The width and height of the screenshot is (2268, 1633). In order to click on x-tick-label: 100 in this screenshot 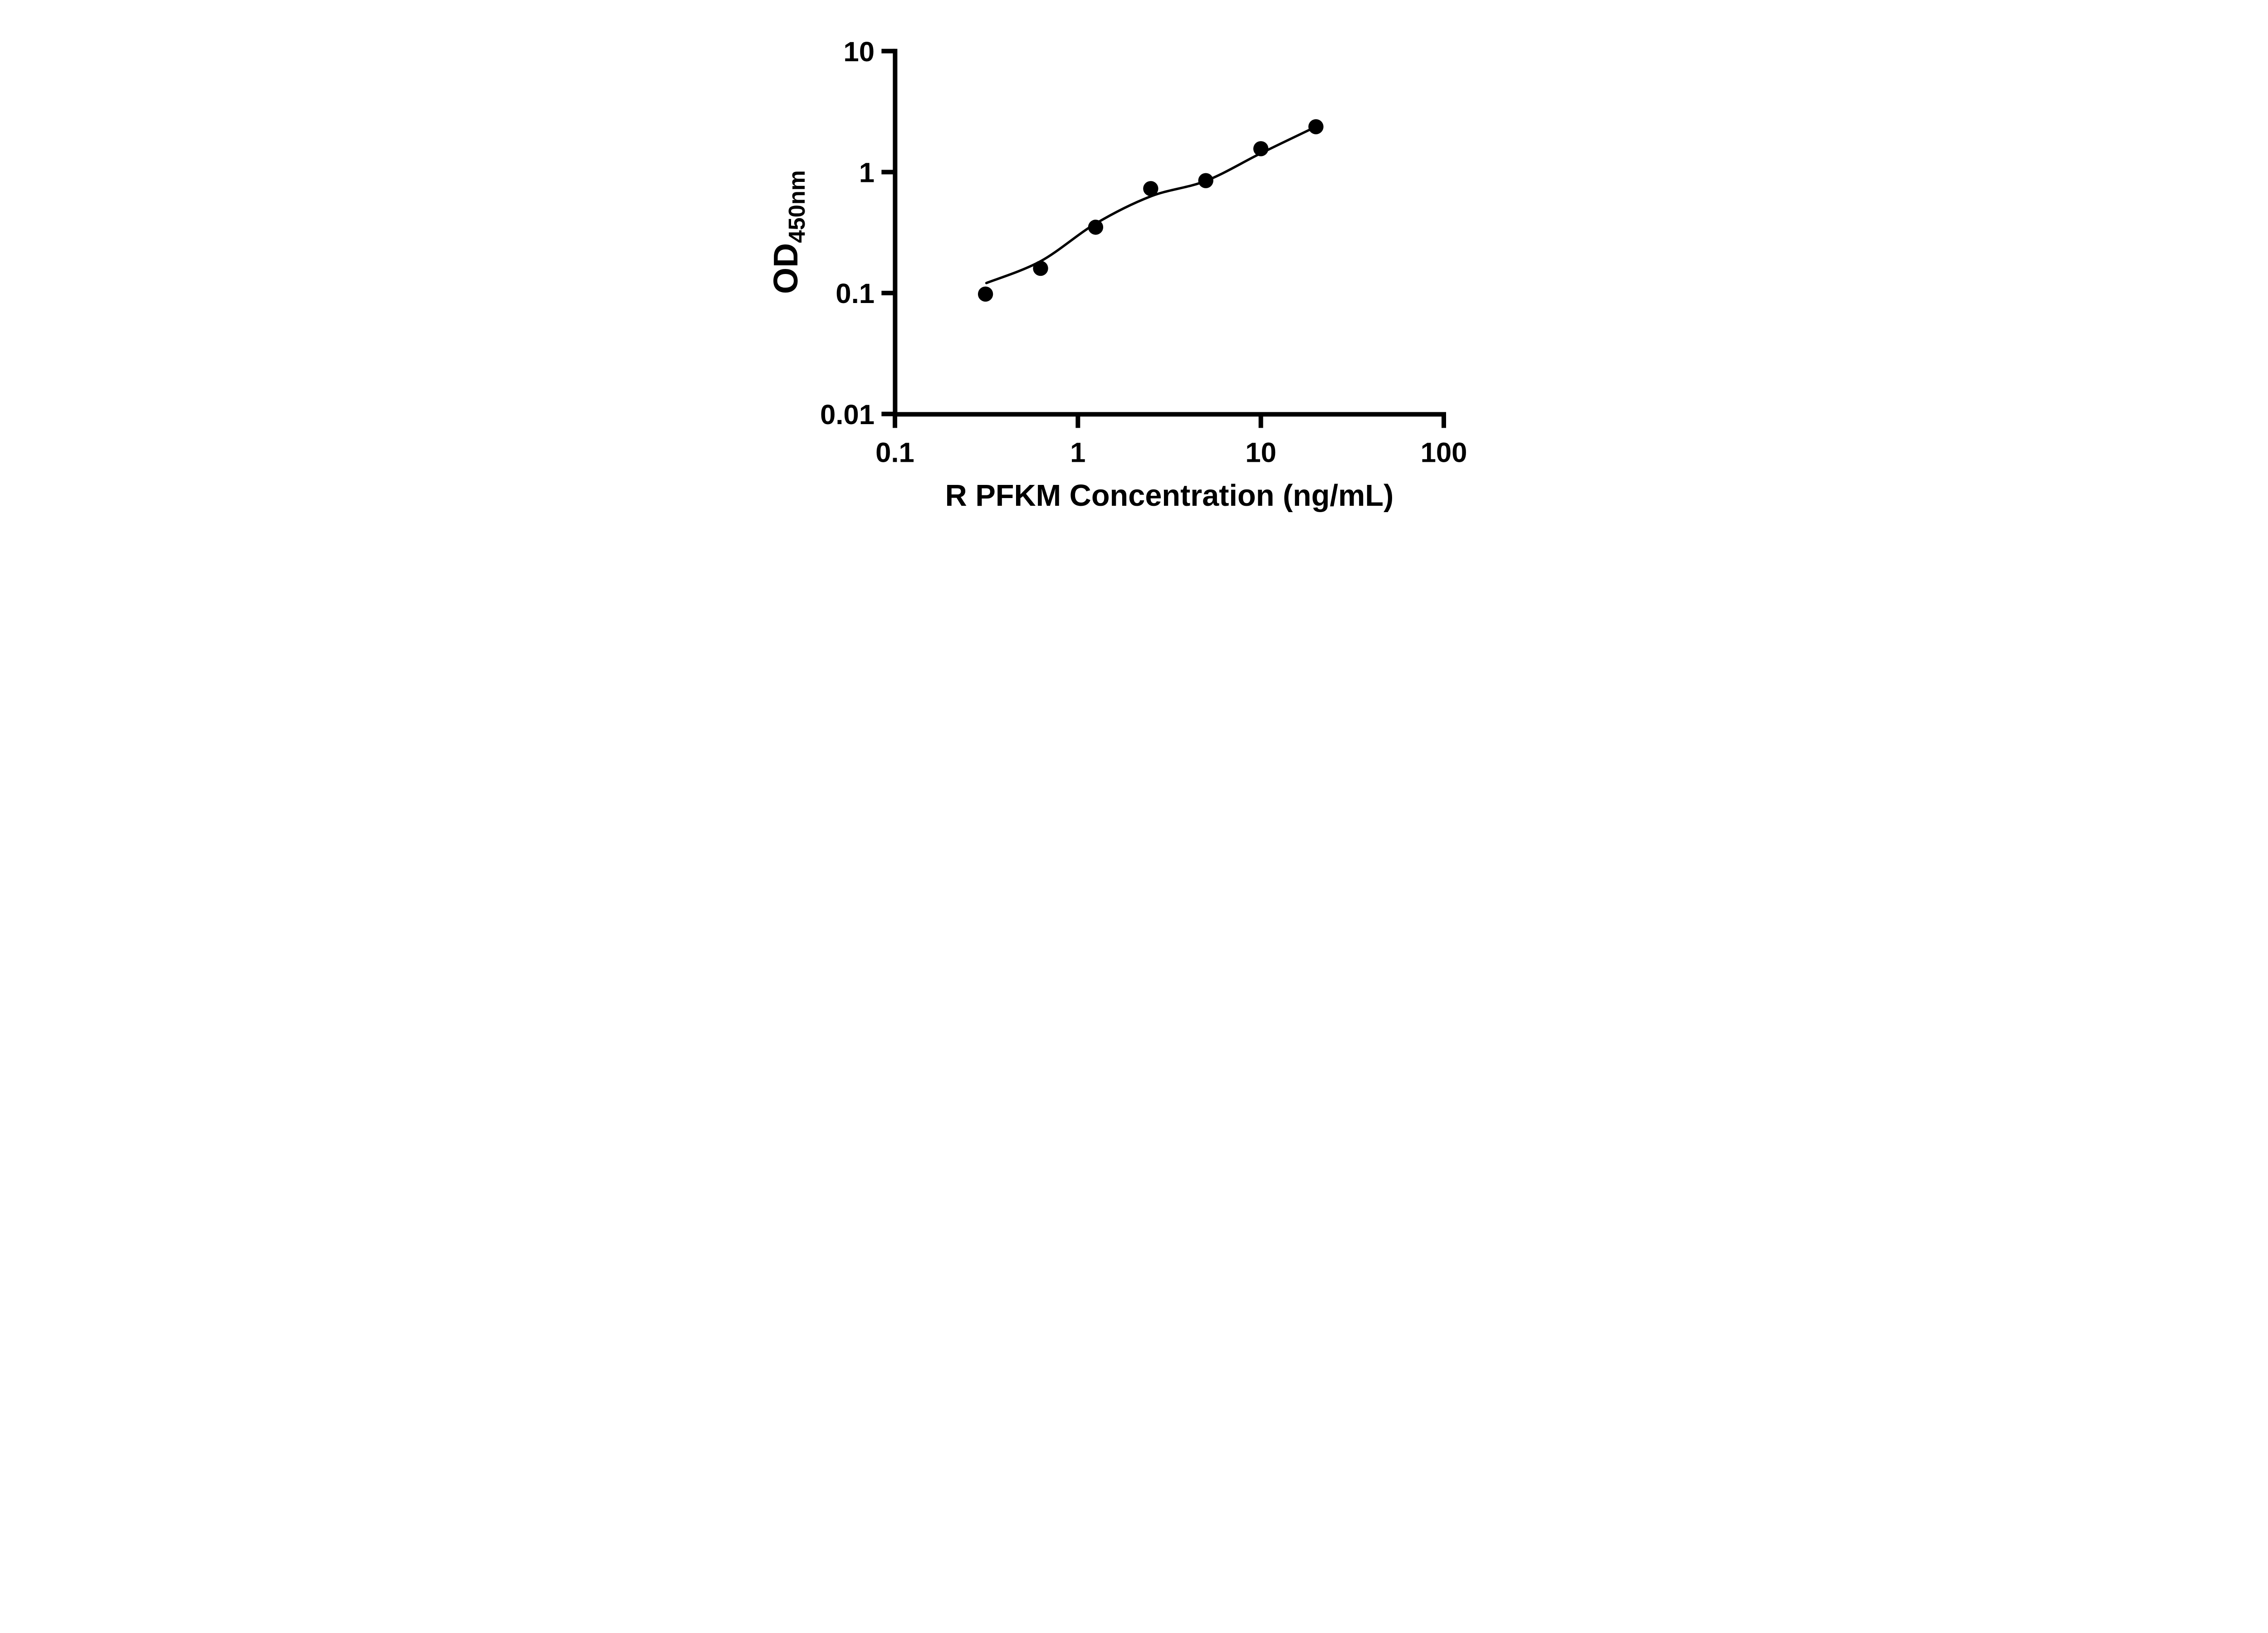, I will do `click(1444, 452)`.